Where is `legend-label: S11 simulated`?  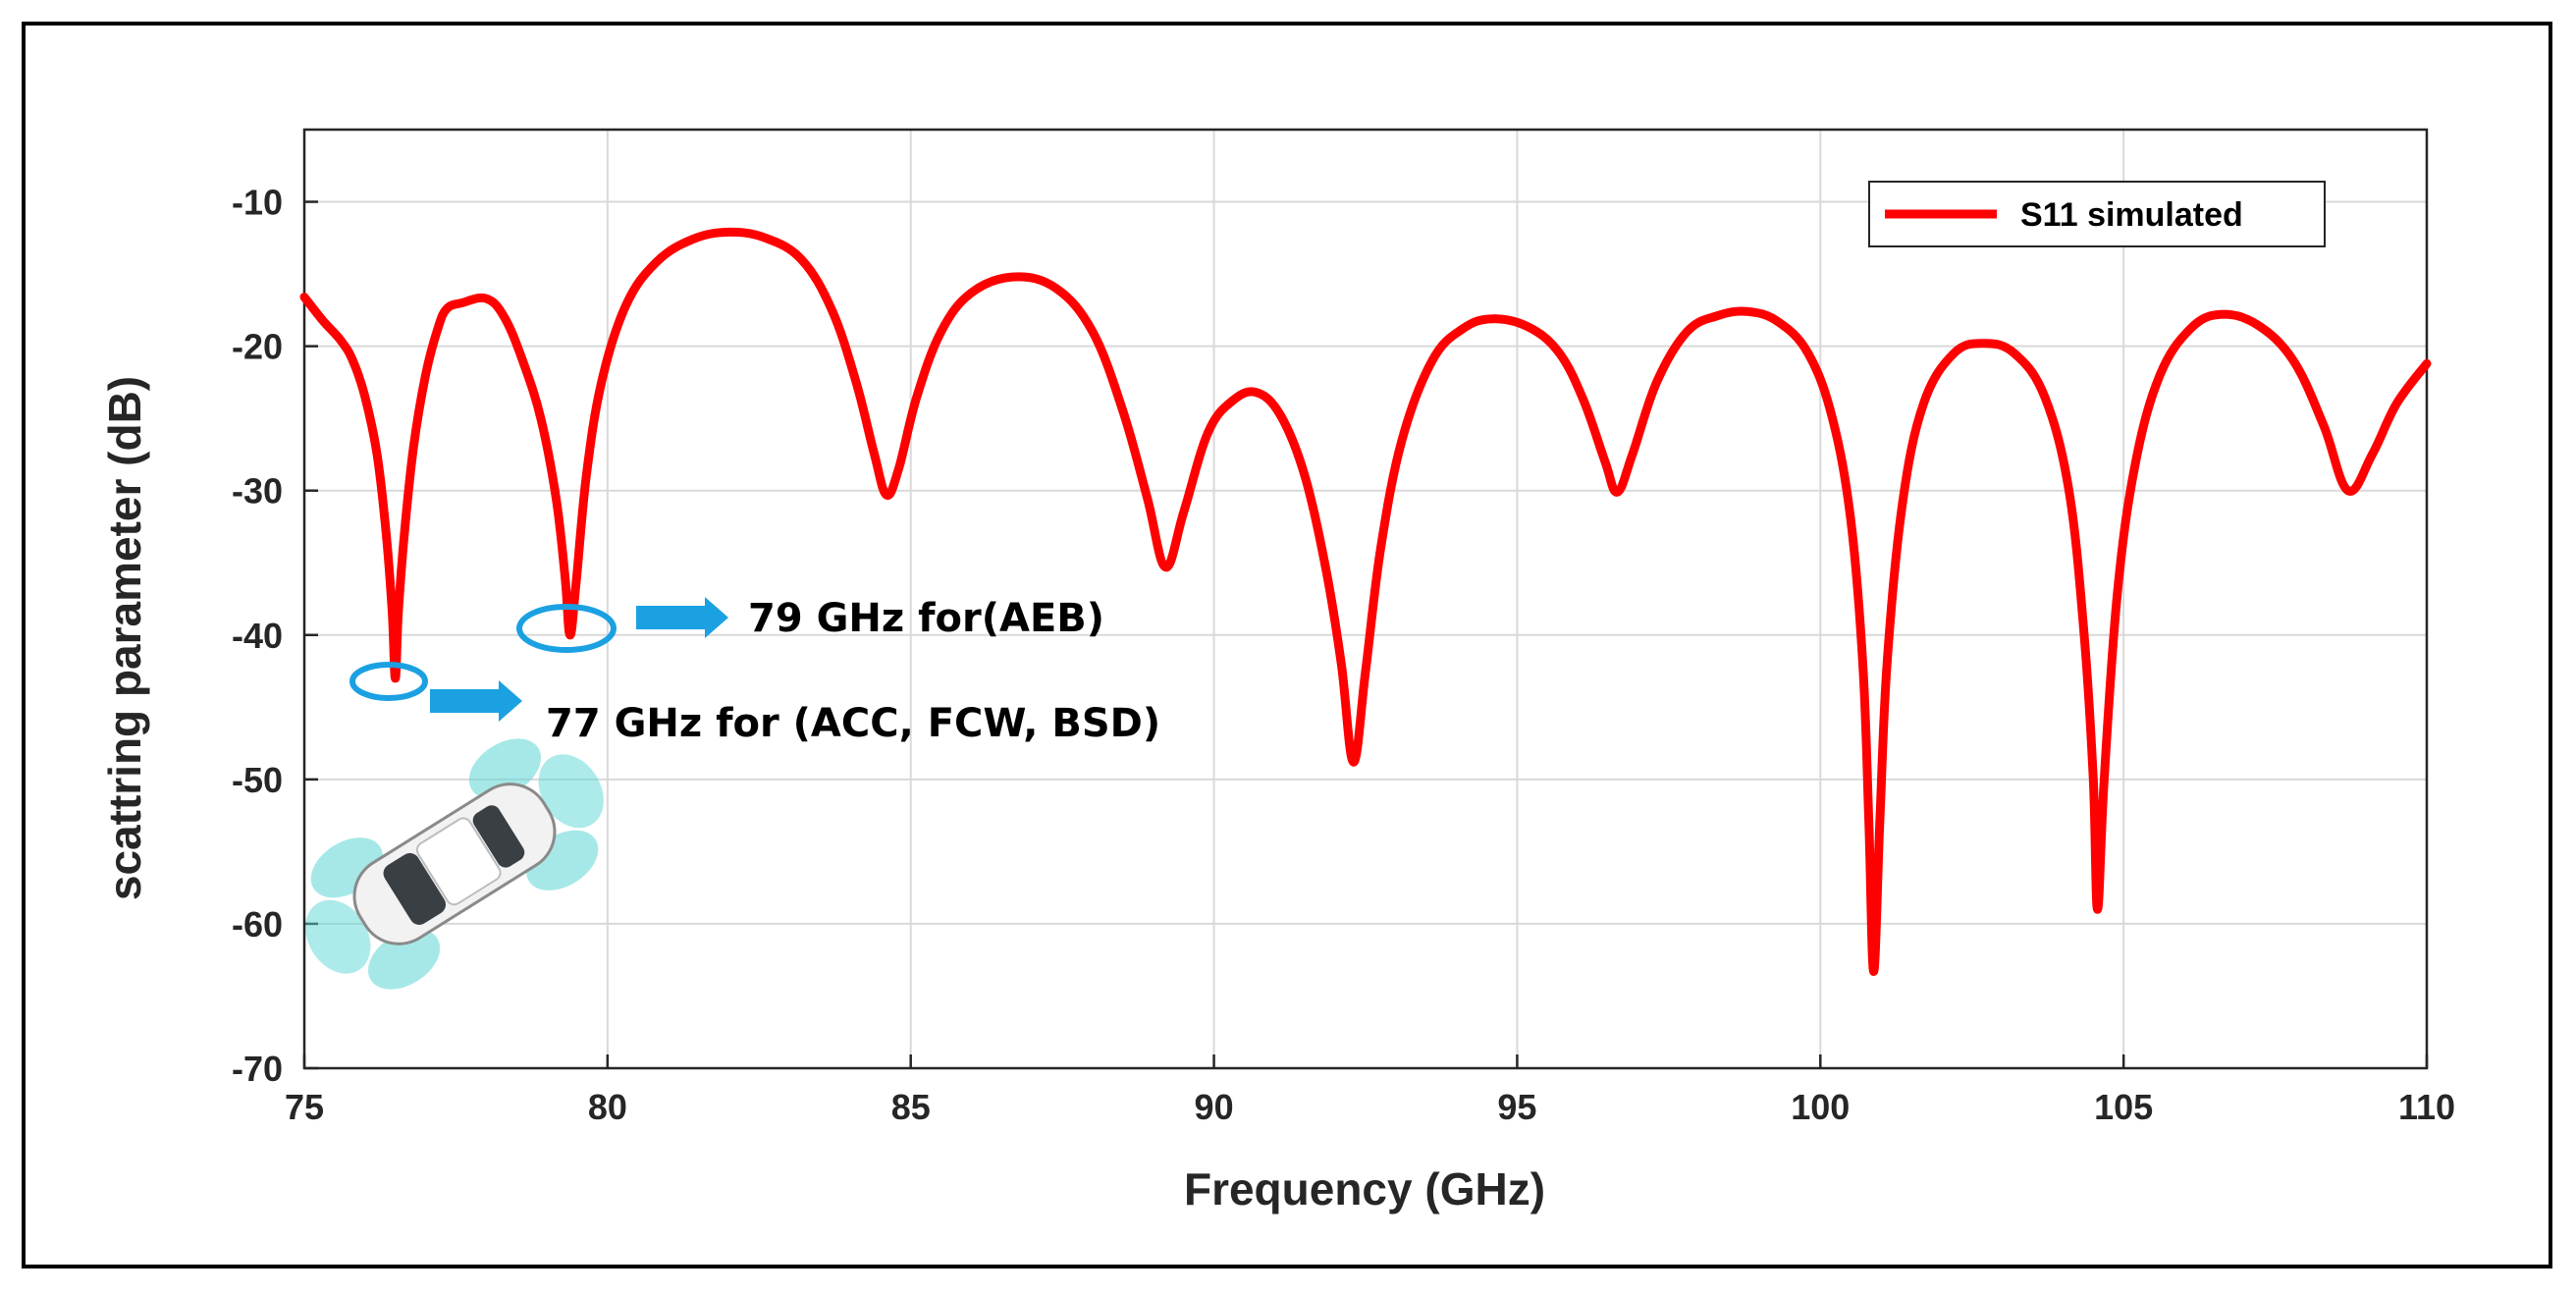
legend-label: S11 simulated is located at coordinates (2131, 215).